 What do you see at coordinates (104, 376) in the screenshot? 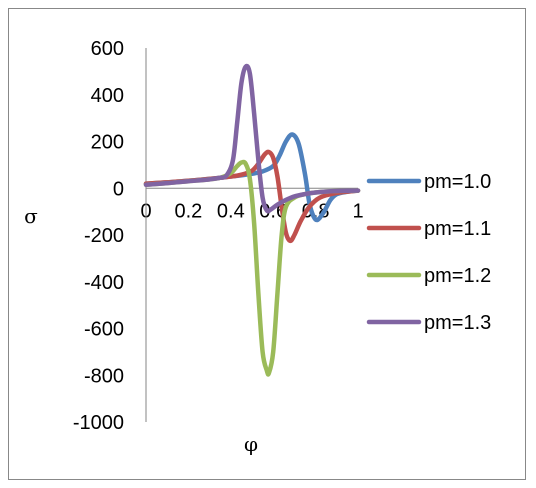
I see `y-tick-label: -800` at bounding box center [104, 376].